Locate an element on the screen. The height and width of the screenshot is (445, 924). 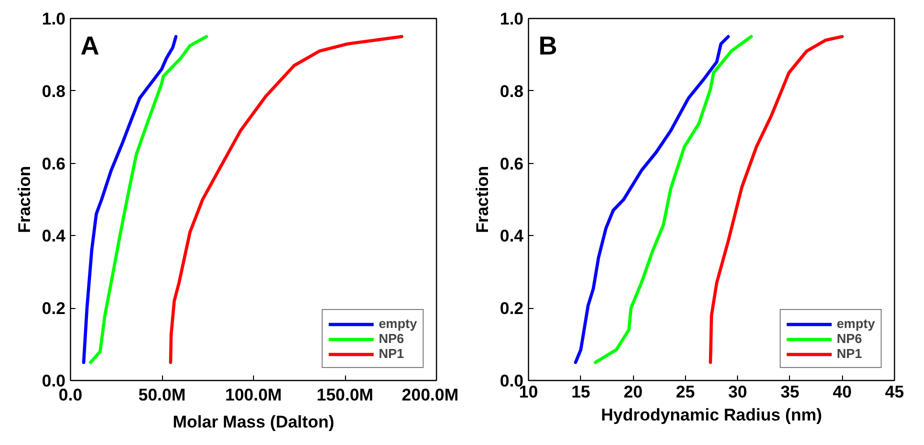
x-tick-label: 45 is located at coordinates (894, 392).